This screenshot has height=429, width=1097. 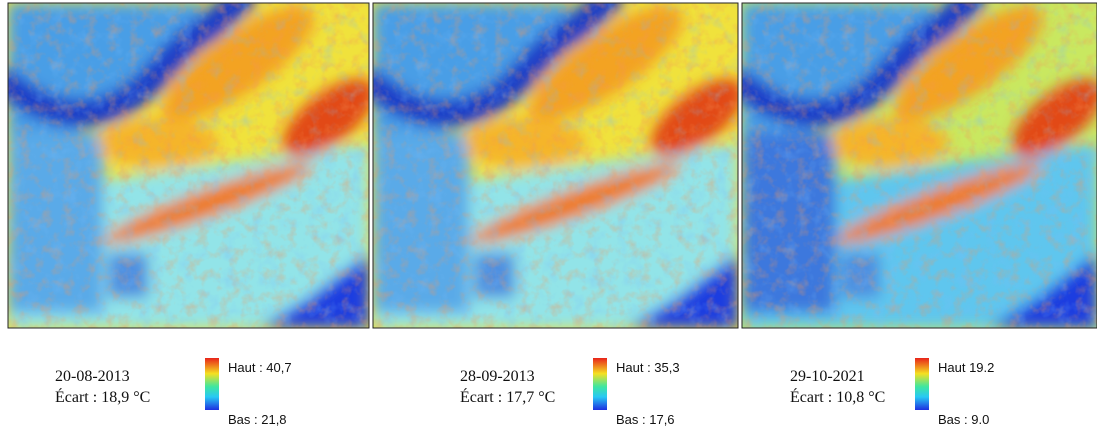 What do you see at coordinates (92, 376) in the screenshot?
I see `date: 20-08-2013` at bounding box center [92, 376].